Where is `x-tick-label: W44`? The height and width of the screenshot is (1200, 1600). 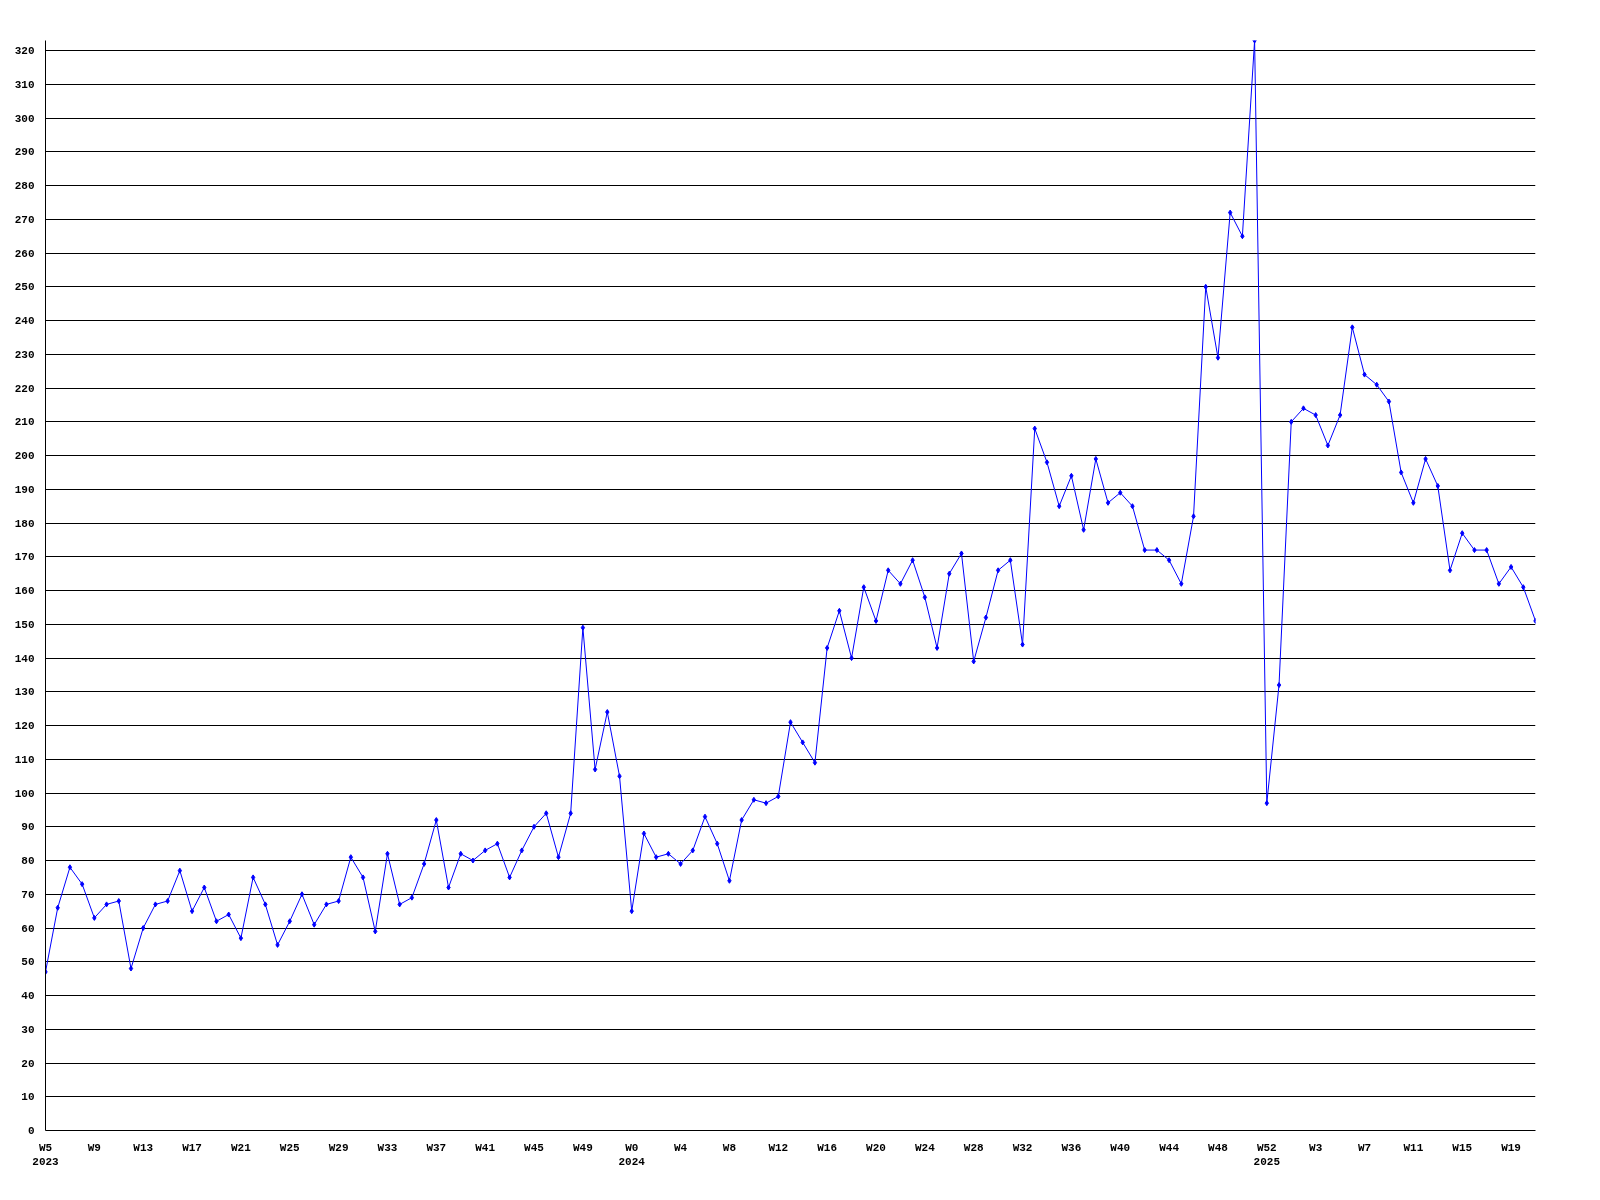
x-tick-label: W44 is located at coordinates (1169, 1147).